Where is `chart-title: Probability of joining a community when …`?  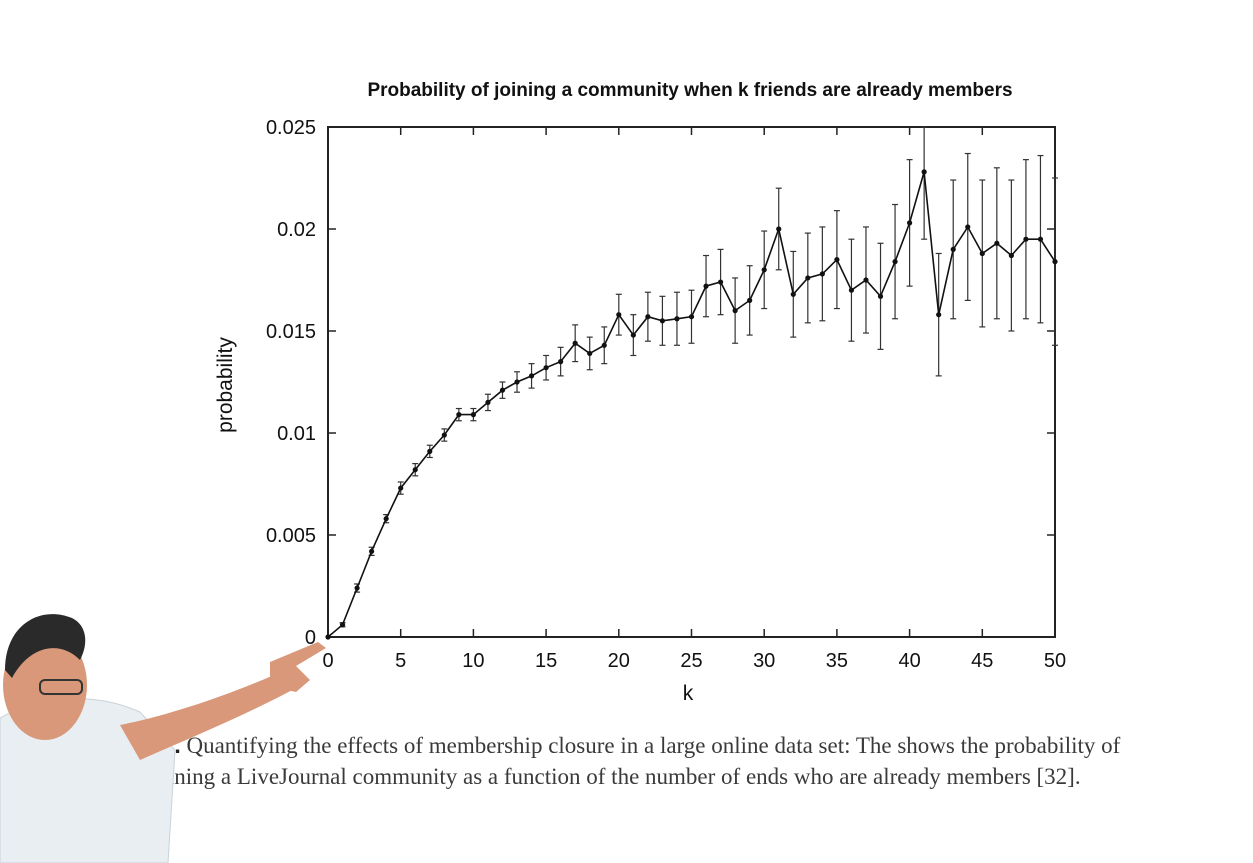 chart-title: Probability of joining a community when … is located at coordinates (689, 90).